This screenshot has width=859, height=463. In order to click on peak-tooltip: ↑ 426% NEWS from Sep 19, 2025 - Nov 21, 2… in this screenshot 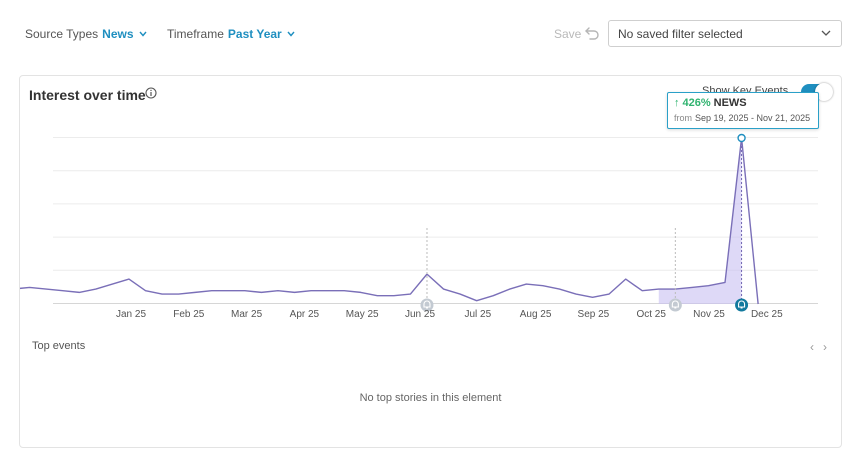, I will do `click(743, 110)`.